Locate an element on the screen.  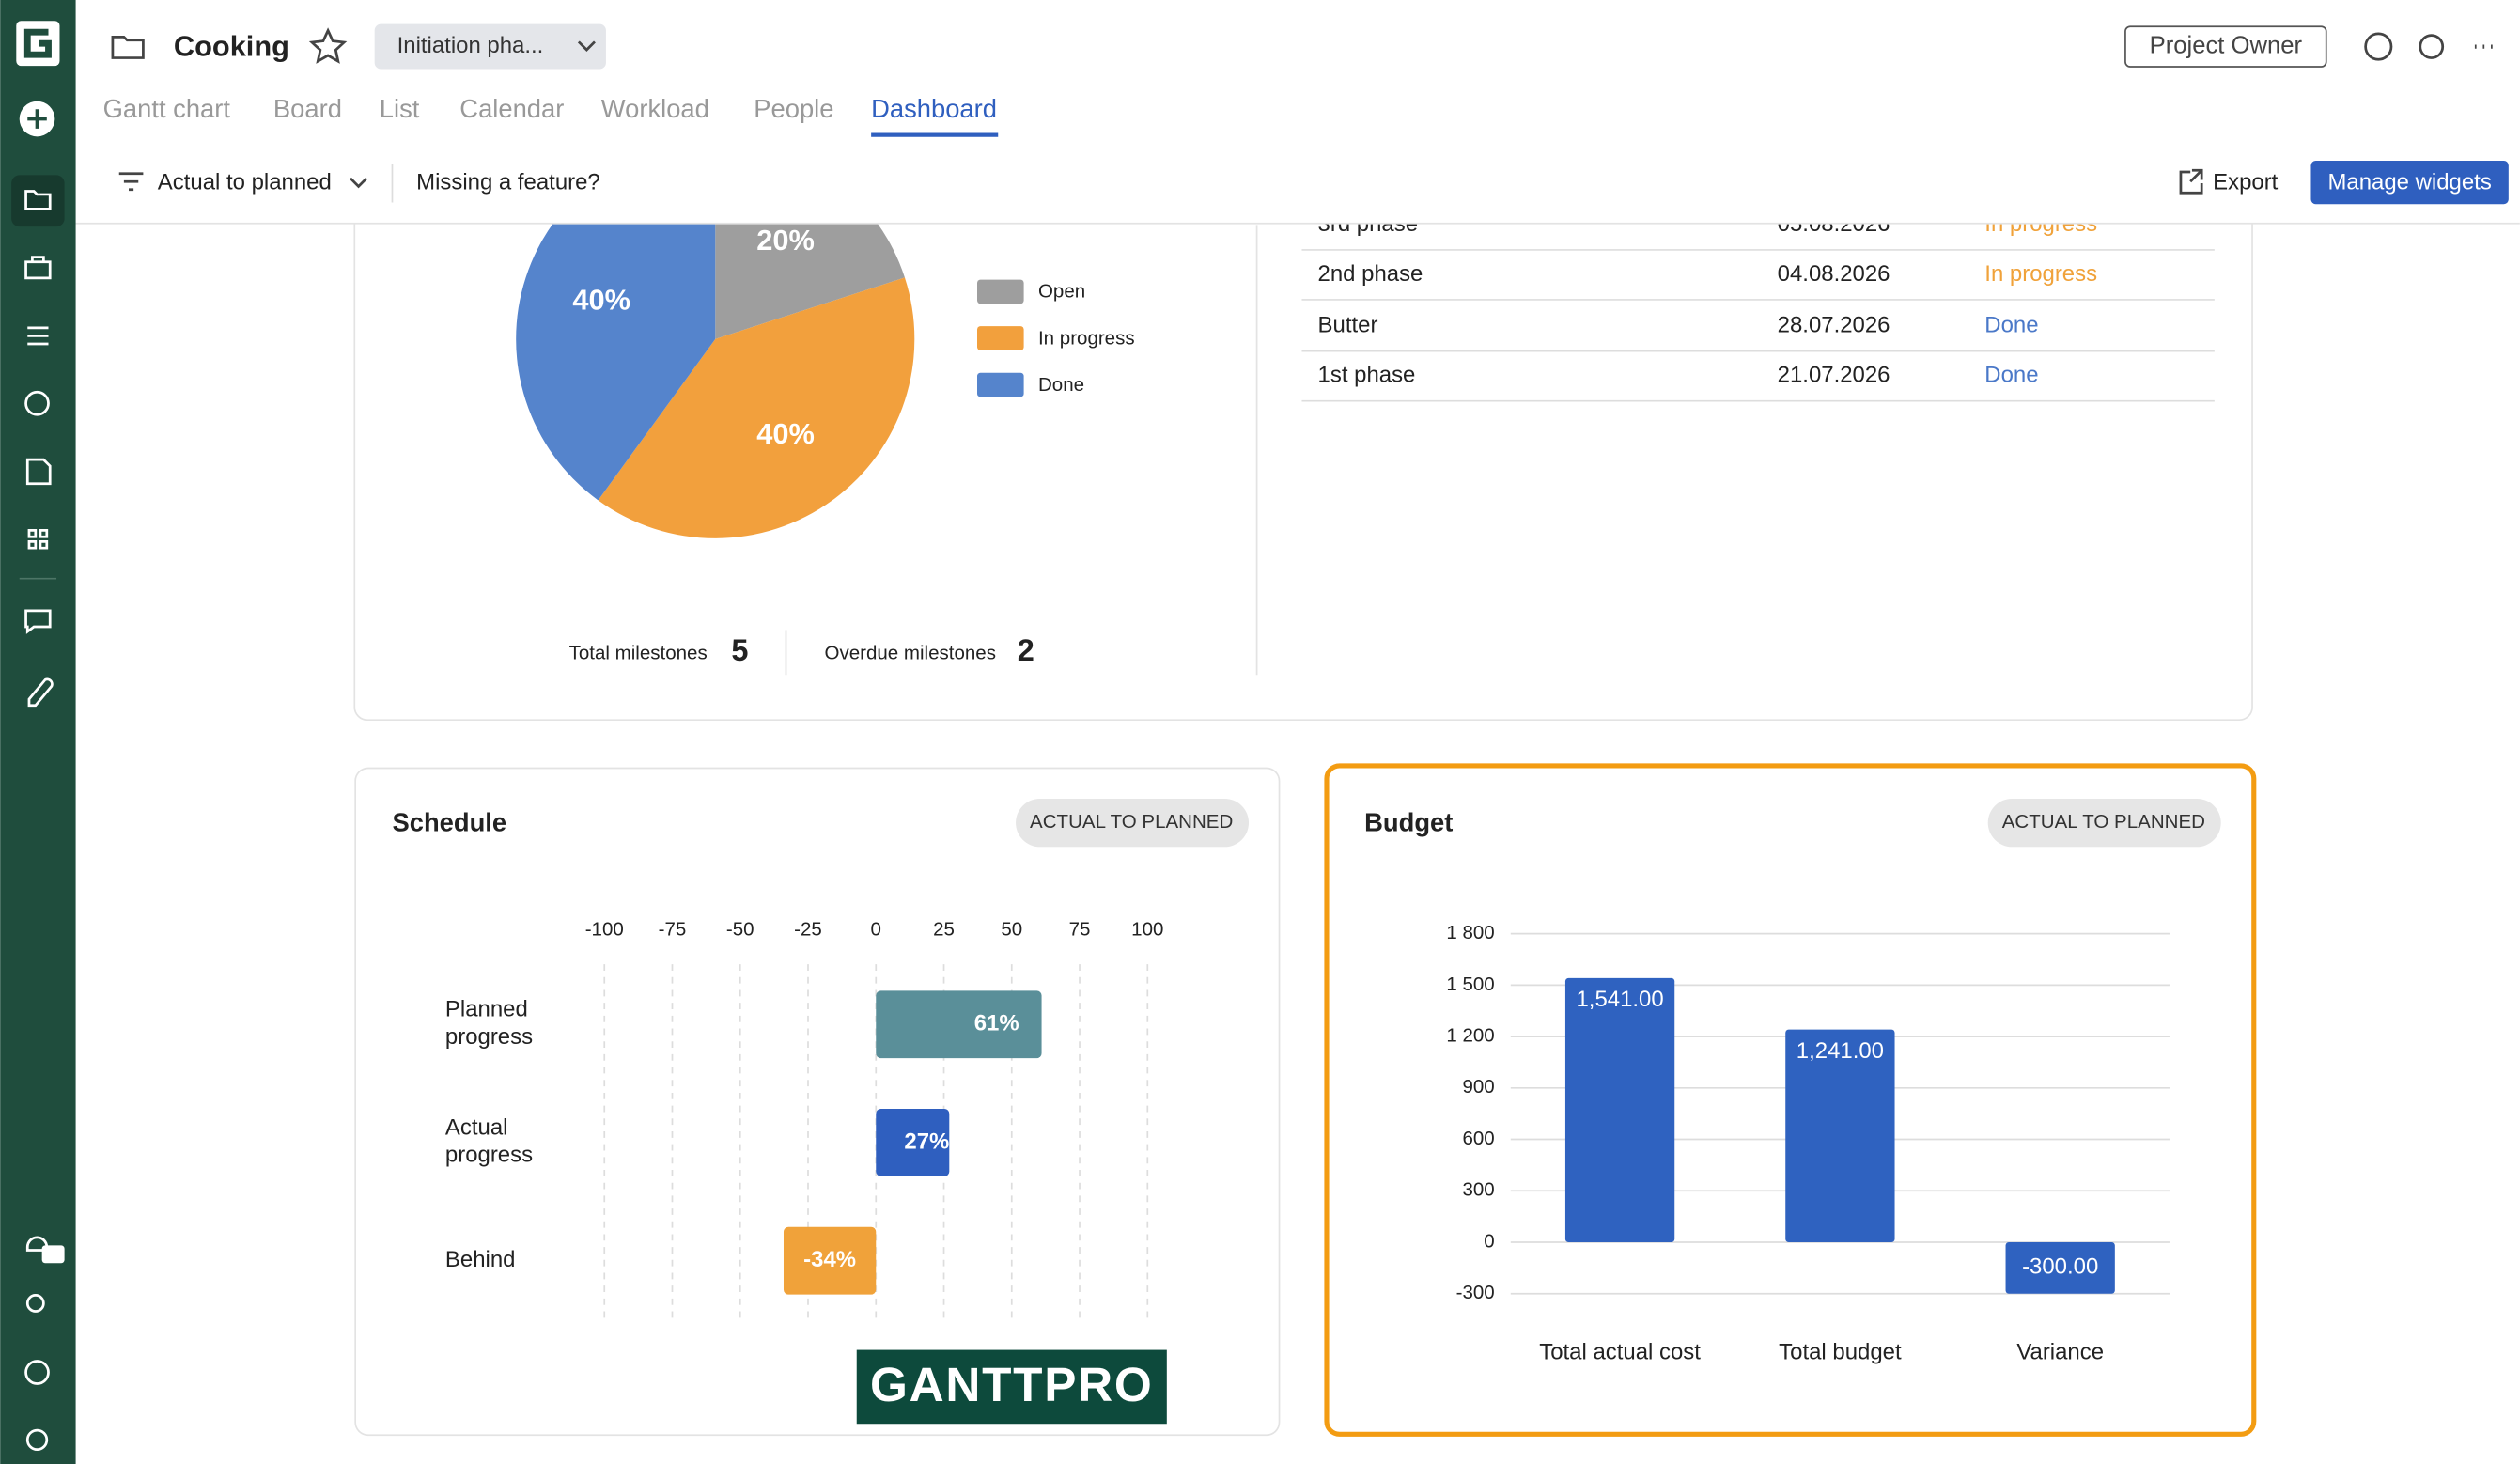
tab: Board is located at coordinates (307, 108).